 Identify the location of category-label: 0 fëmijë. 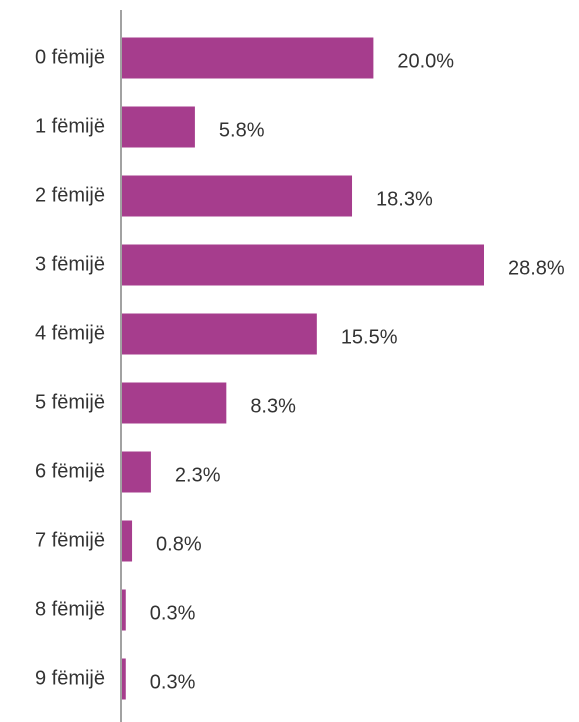
(70, 57).